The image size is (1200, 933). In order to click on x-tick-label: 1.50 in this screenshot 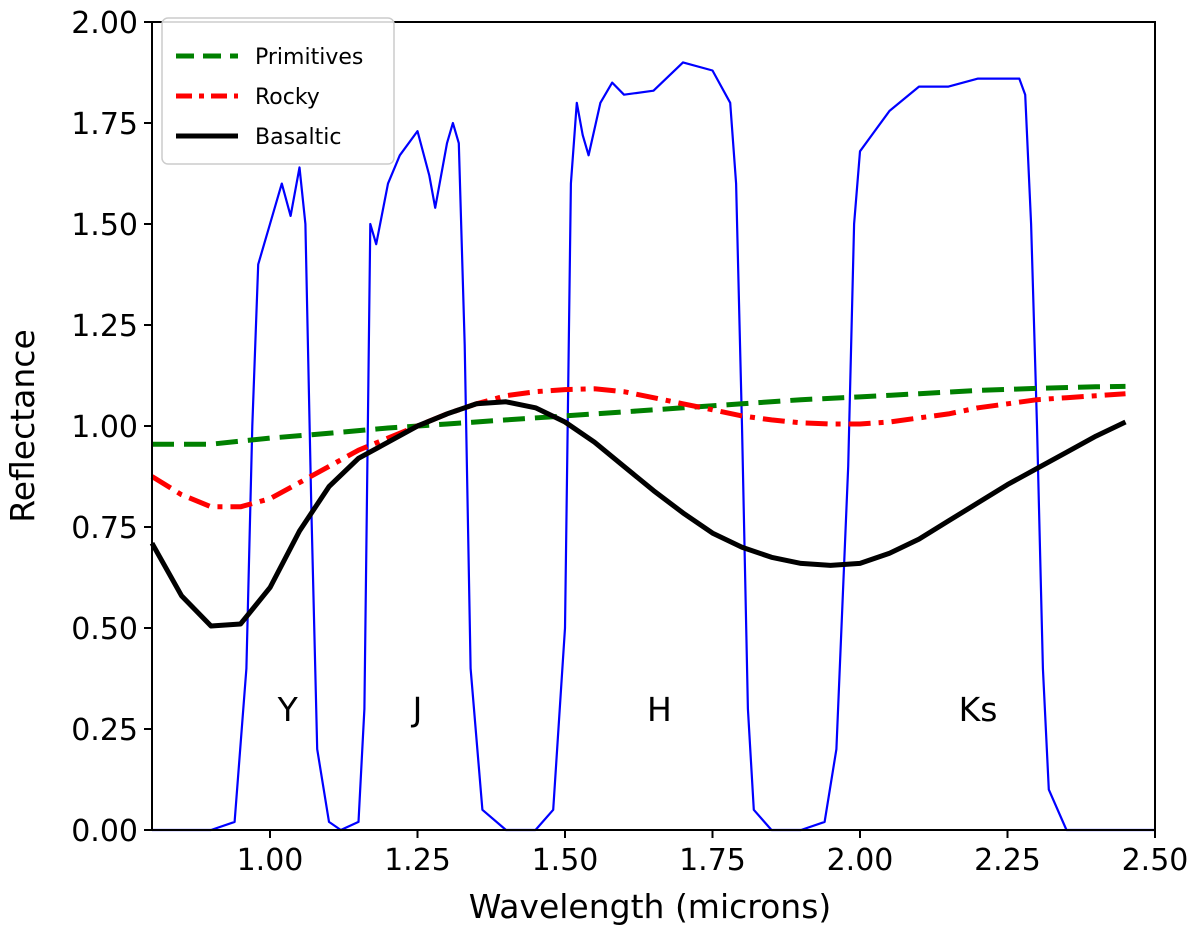, I will do `click(565, 860)`.